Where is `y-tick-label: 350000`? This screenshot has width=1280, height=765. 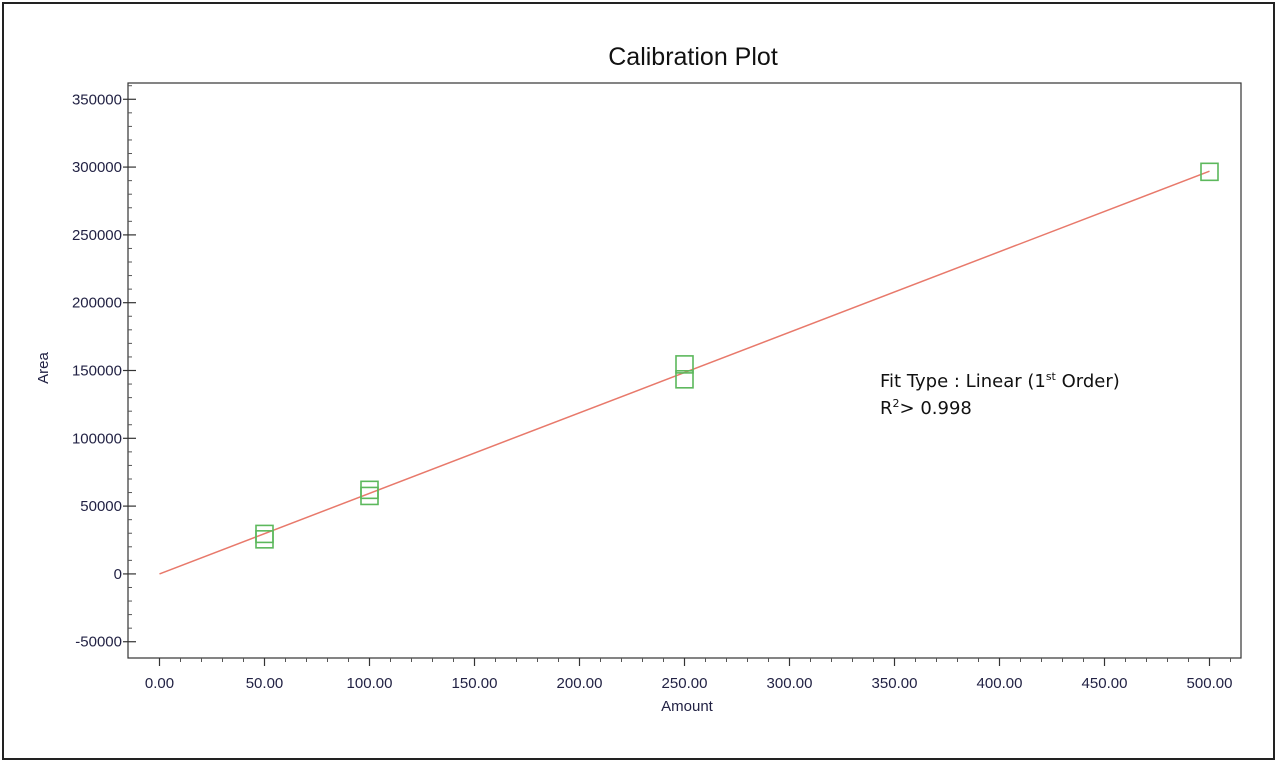
y-tick-label: 350000 is located at coordinates (97, 99).